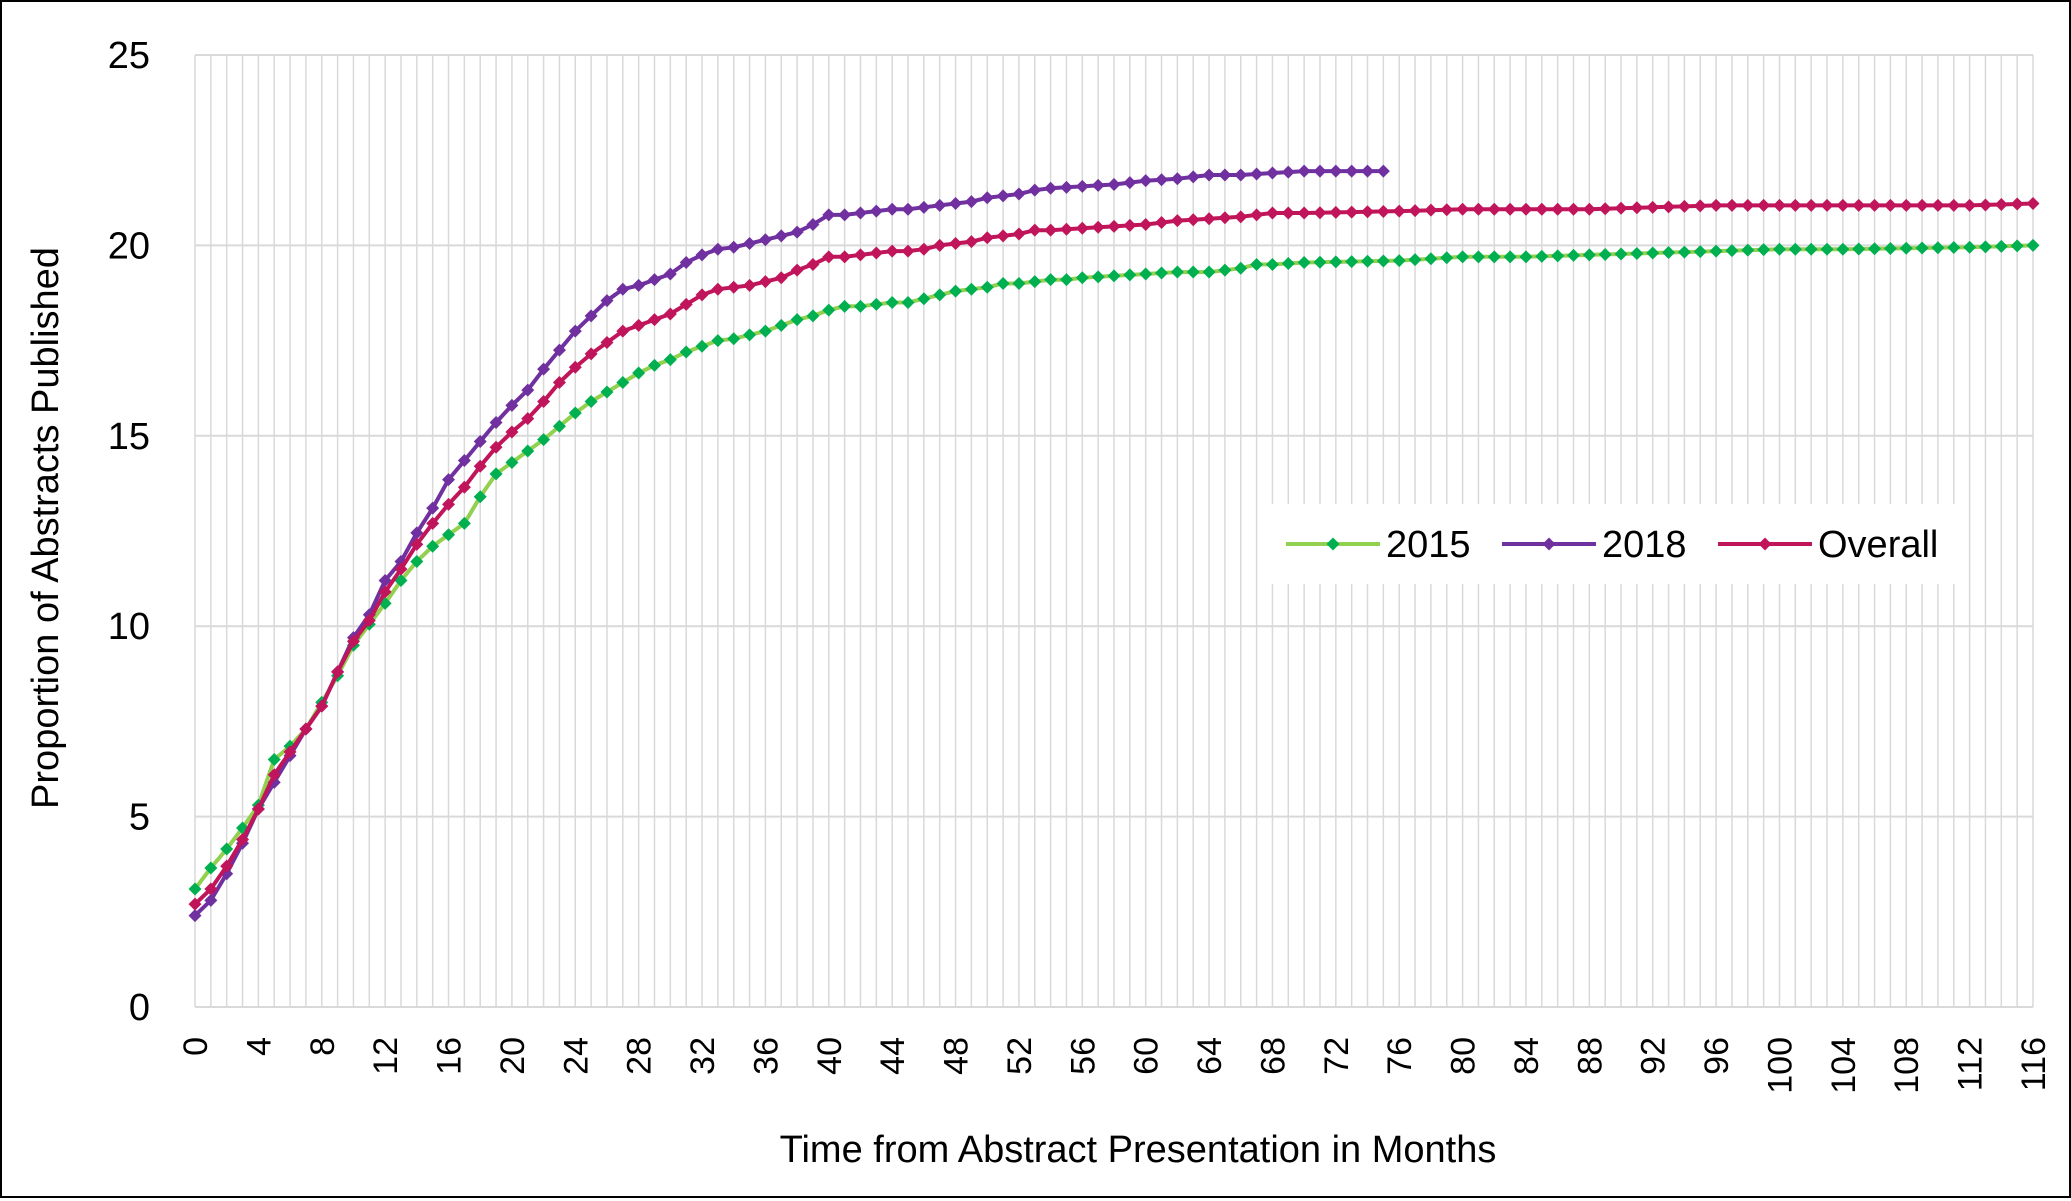 Image resolution: width=2071 pixels, height=1201 pixels. Describe the element at coordinates (1147, 1056) in the screenshot. I see `x-tick-label: 60` at that location.